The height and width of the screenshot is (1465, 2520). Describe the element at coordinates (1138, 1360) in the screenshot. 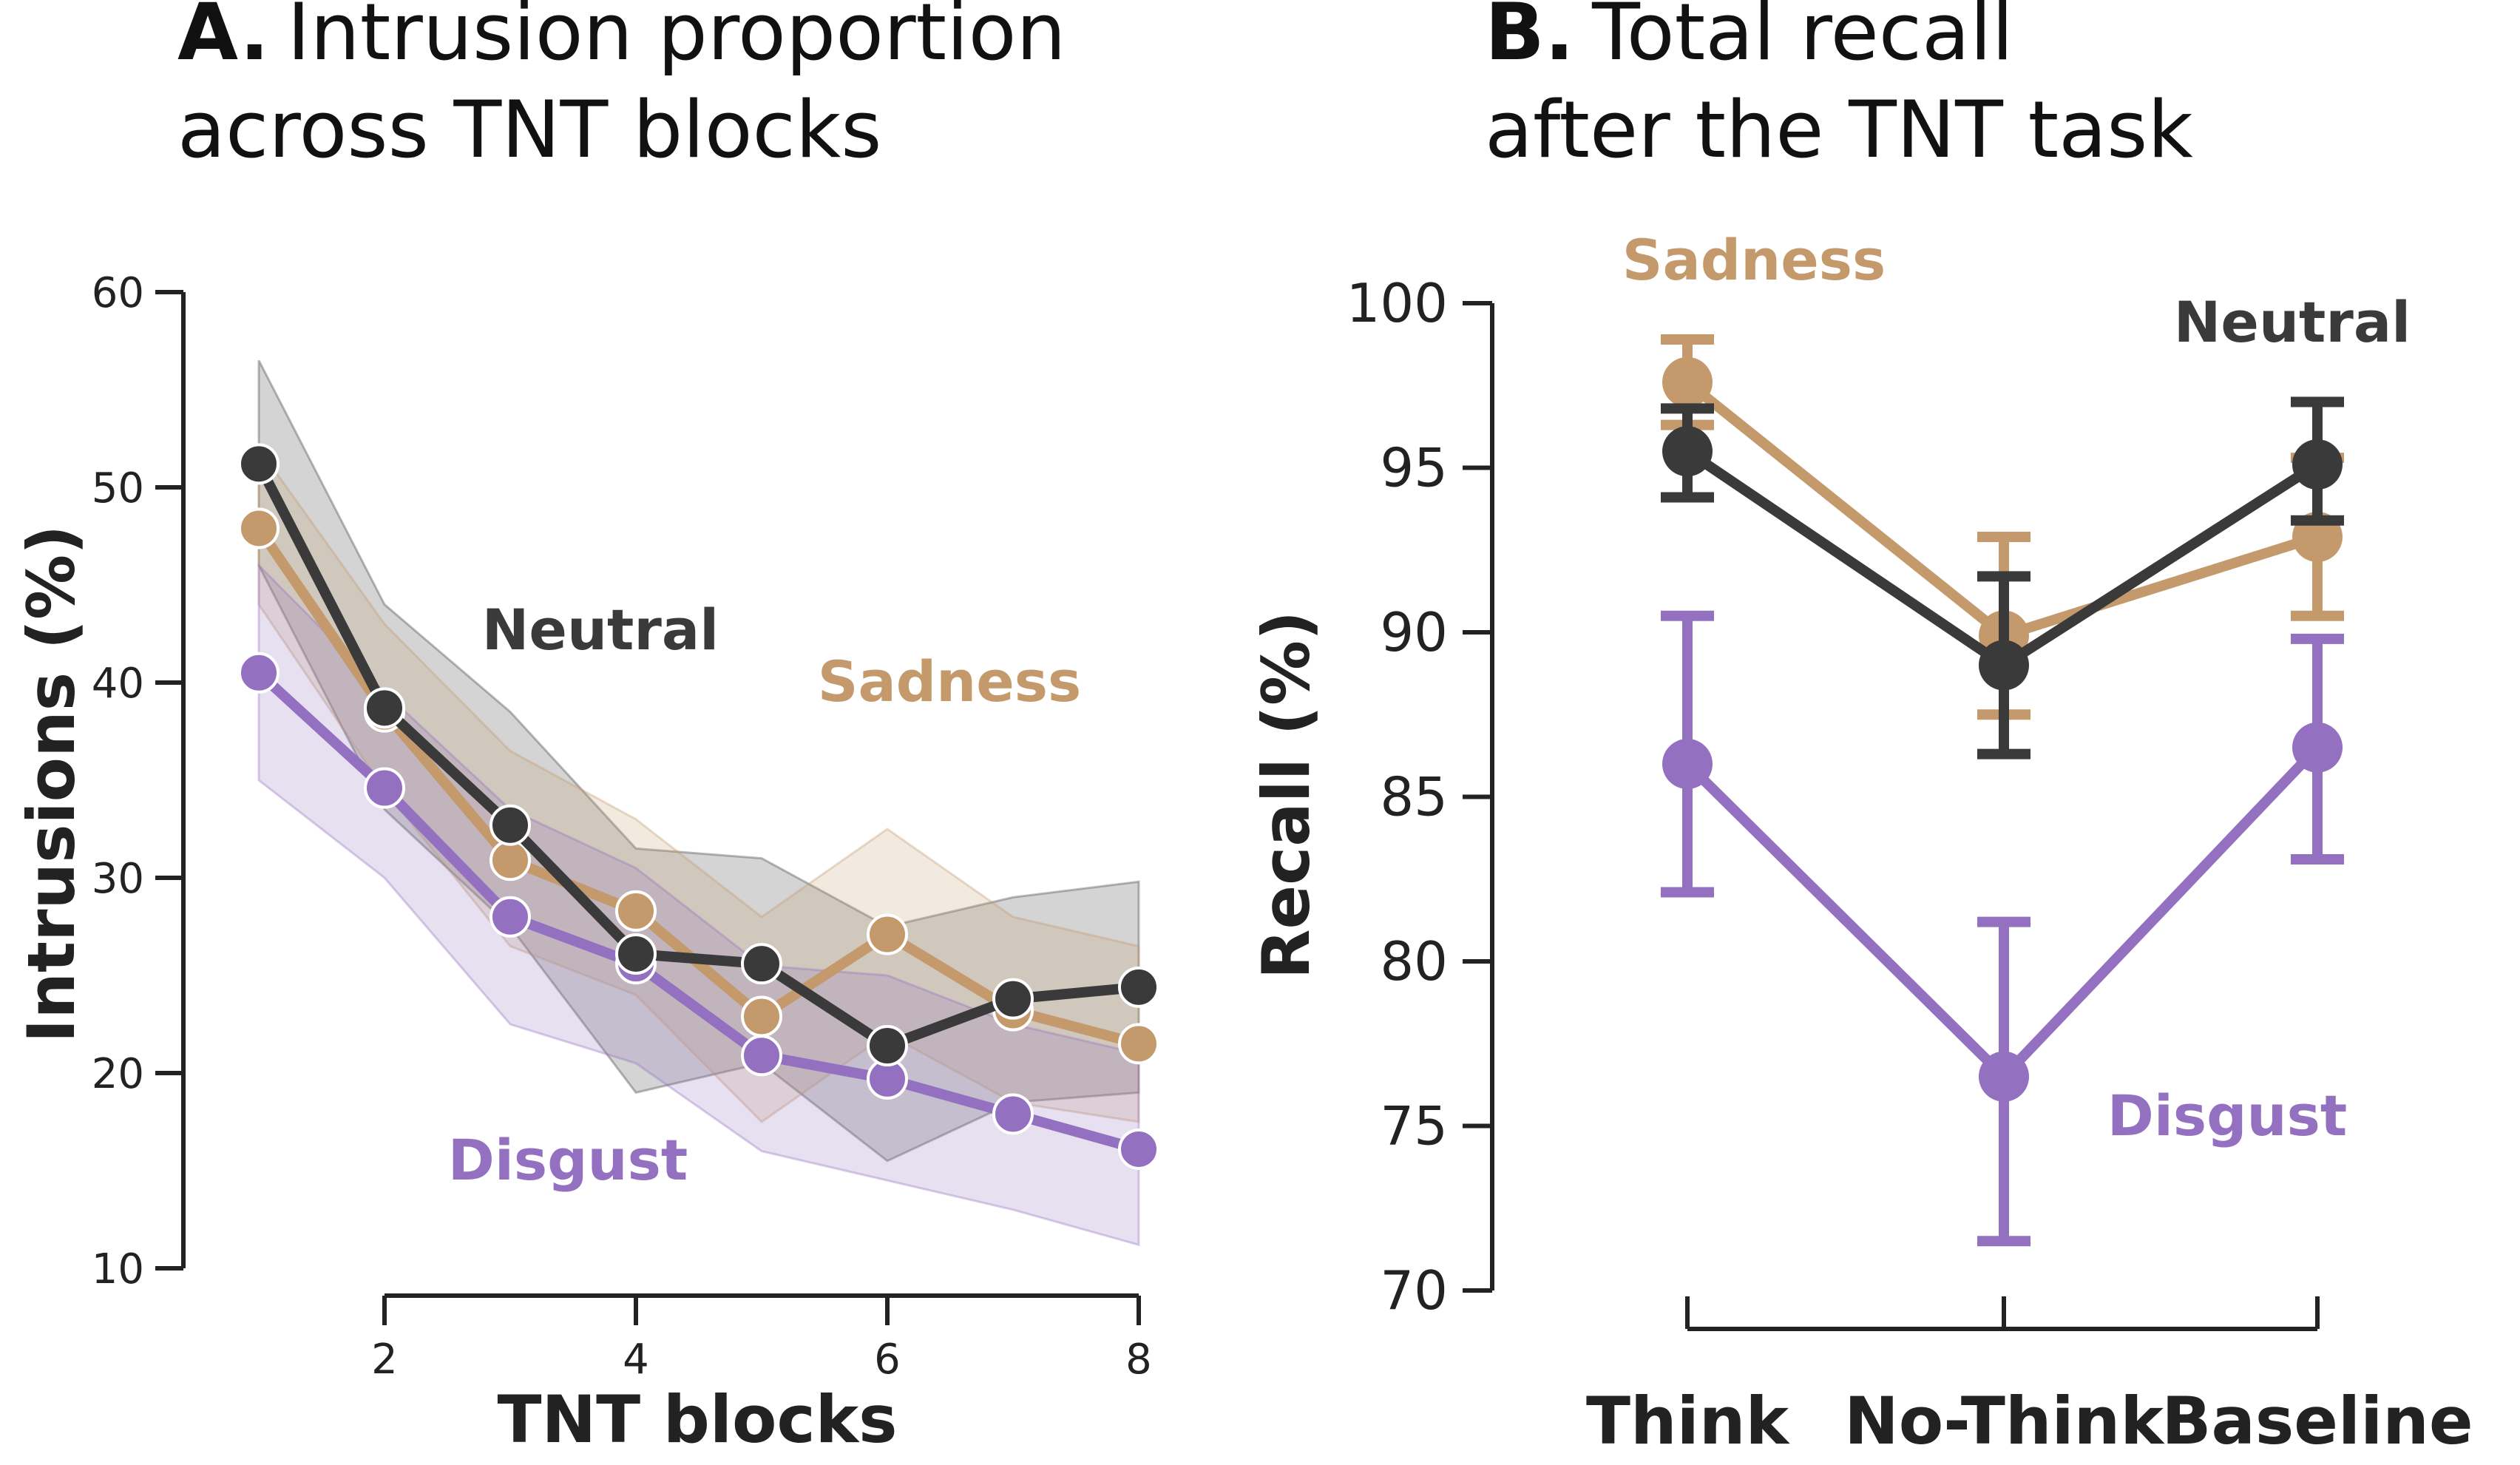

I see `panel-a-xtick-label-8: 8` at that location.